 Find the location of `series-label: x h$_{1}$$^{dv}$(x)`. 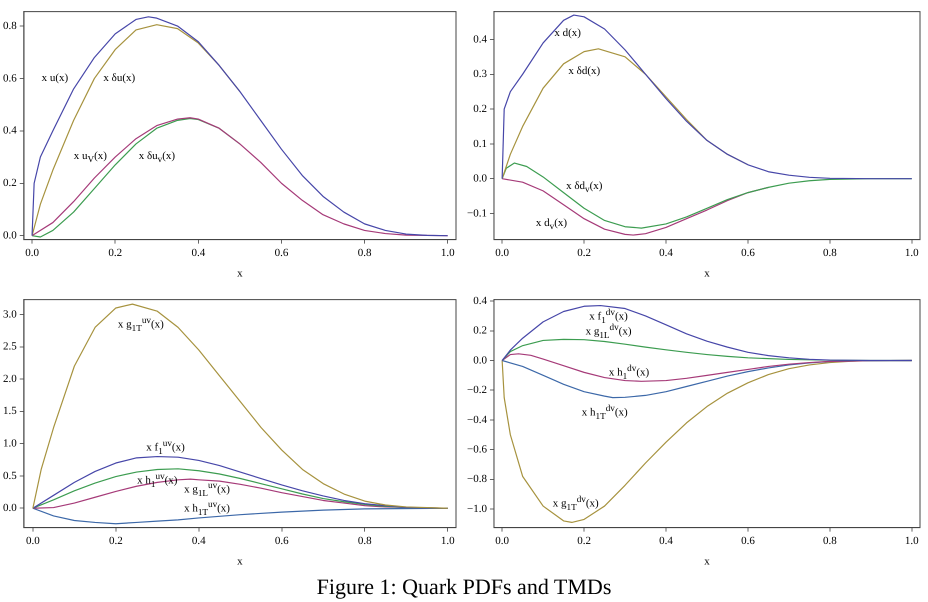

series-label: x h$_{1}$$^{dv}$(x) is located at coordinates (629, 372).